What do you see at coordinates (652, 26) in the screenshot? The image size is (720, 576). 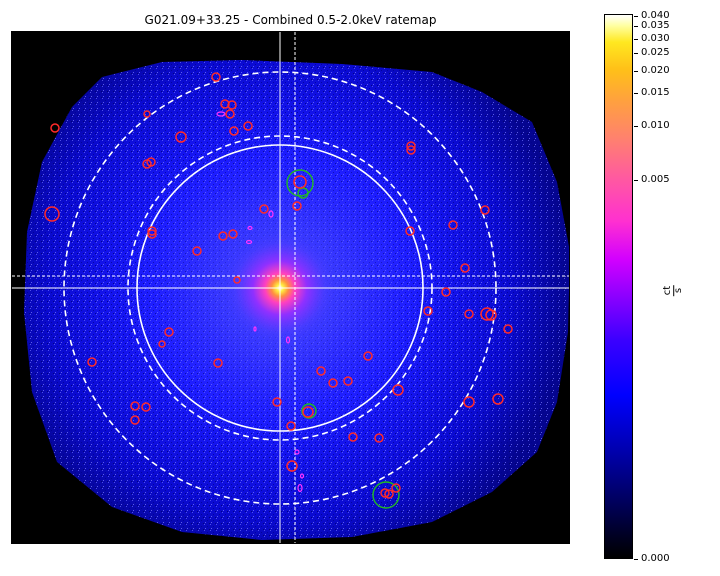 I see `colorbar-tick: 0.035` at bounding box center [652, 26].